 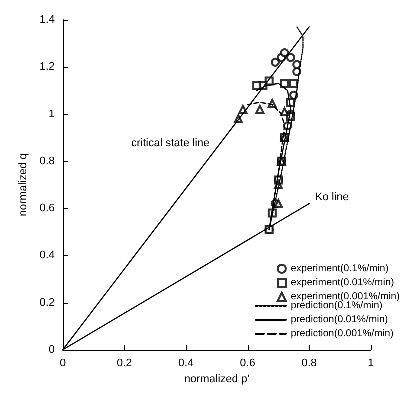 I want to click on y-tick-label: 0.4, so click(x=47, y=256).